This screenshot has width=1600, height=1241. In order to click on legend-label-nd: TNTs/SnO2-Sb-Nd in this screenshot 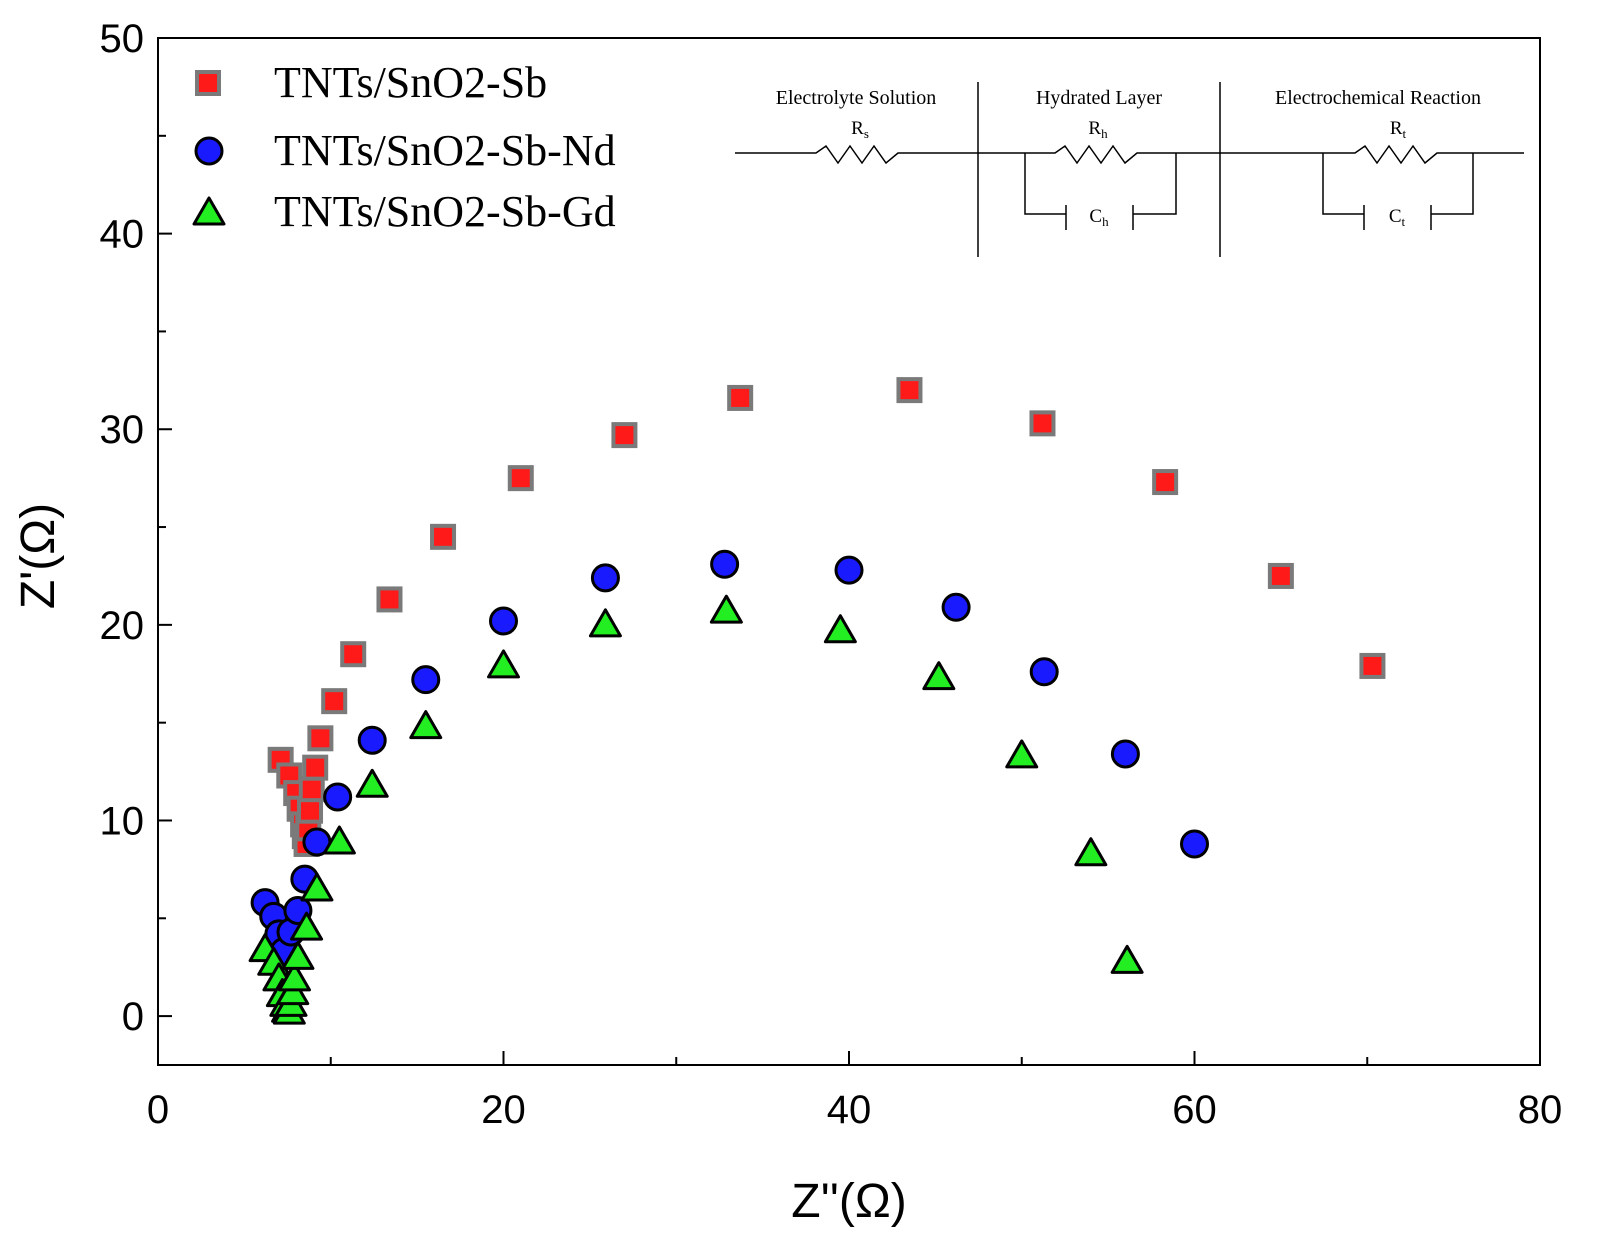, I will do `click(445, 150)`.